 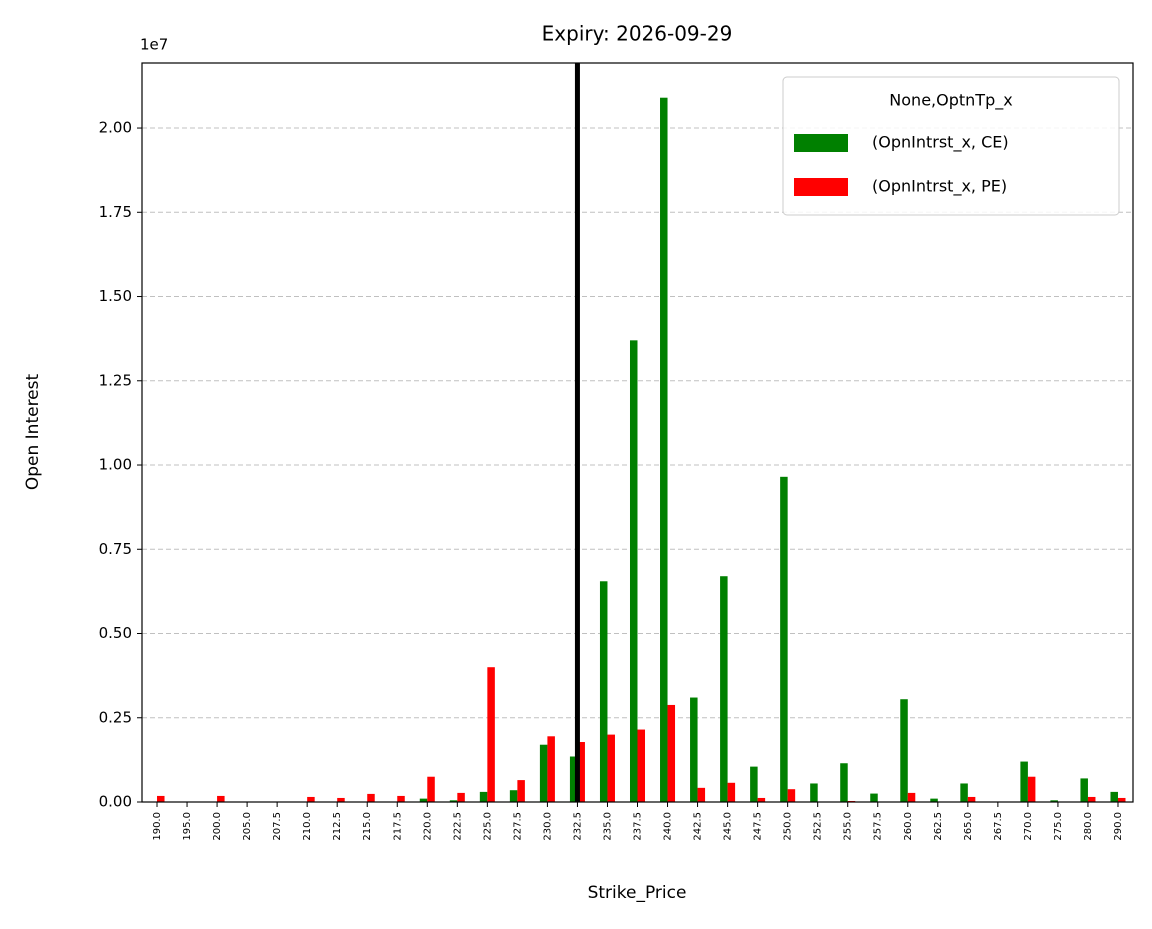 What do you see at coordinates (115, 633) in the screenshot?
I see `y-tick-label: 0.50` at bounding box center [115, 633].